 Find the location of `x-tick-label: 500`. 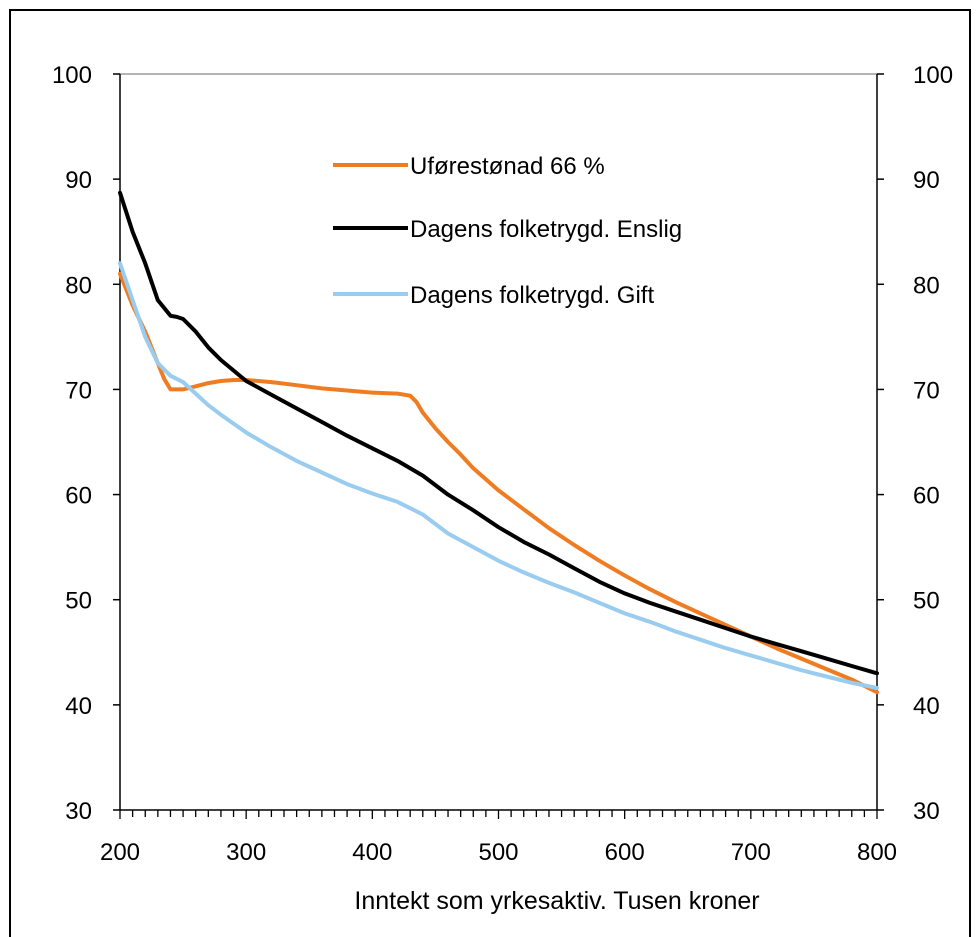

x-tick-label: 500 is located at coordinates (498, 852).